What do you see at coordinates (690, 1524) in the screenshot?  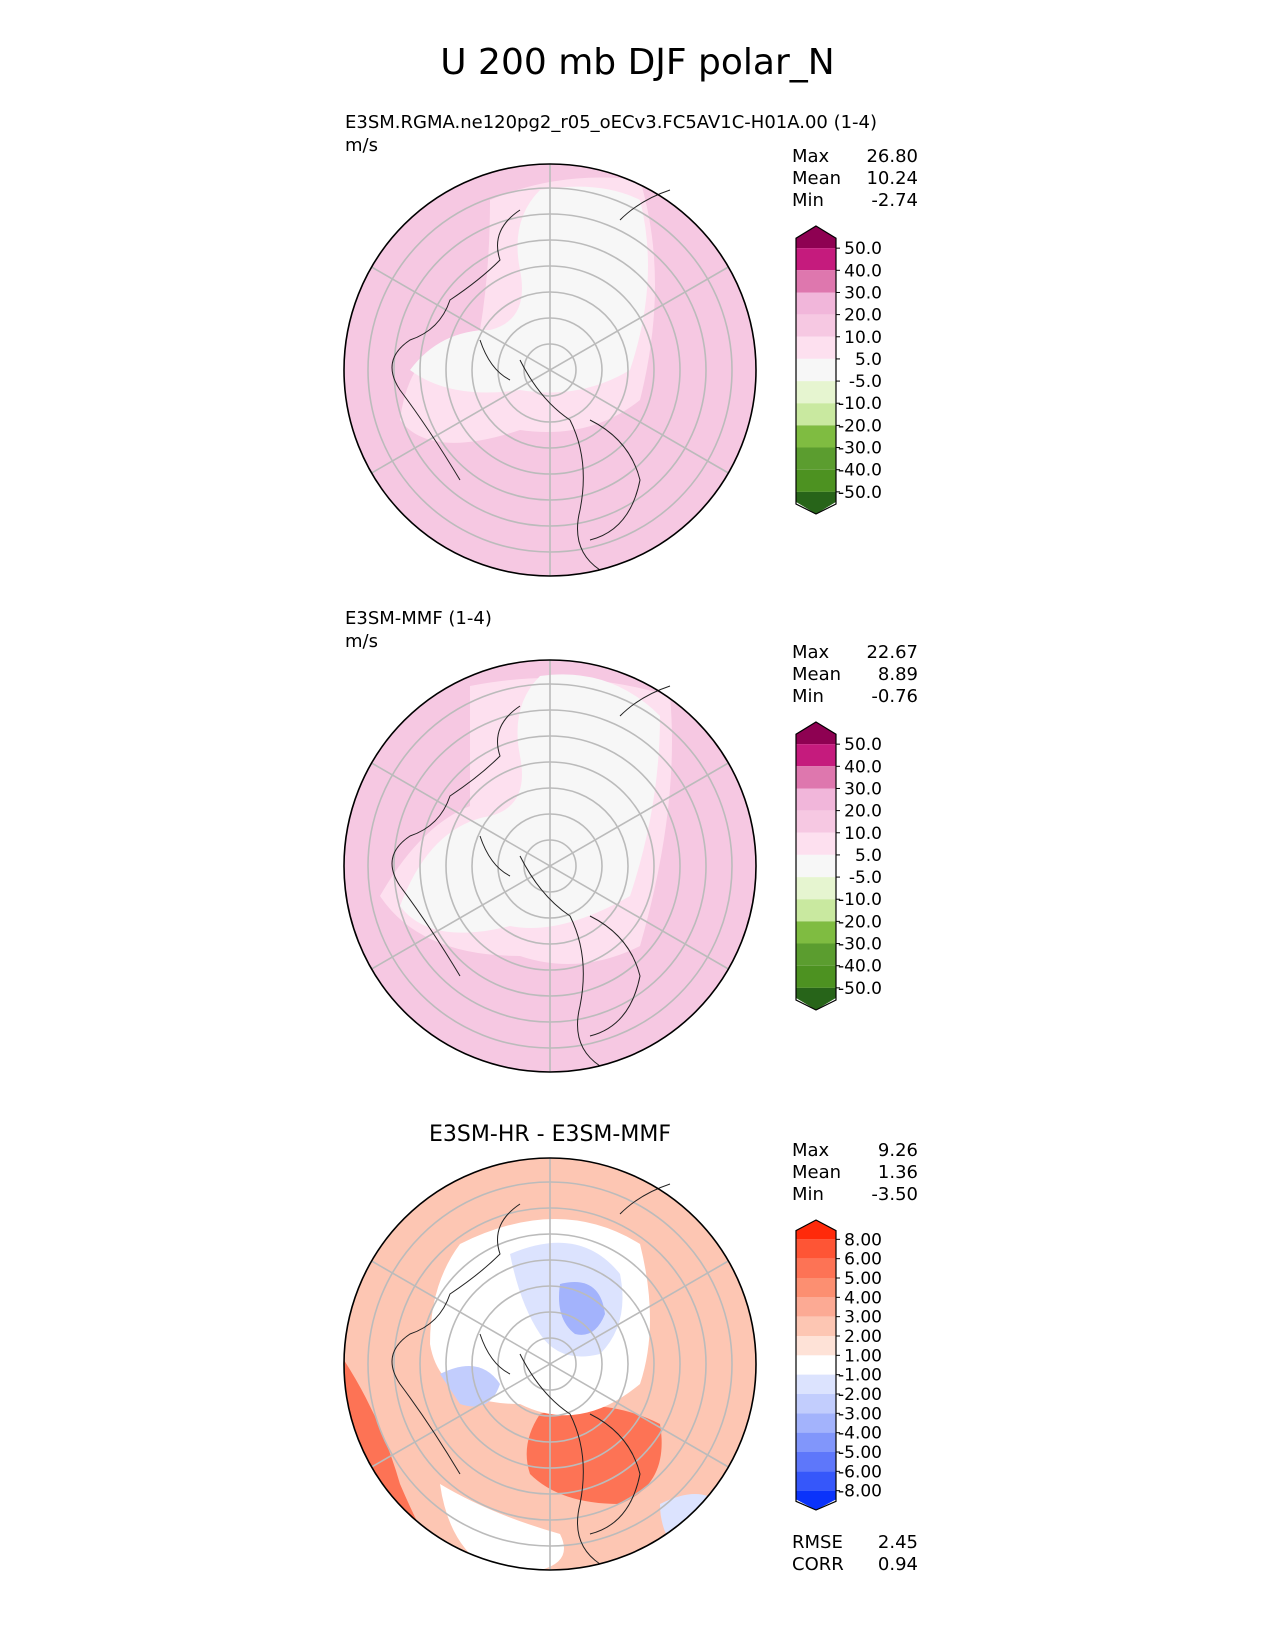 I see `panel-3-field-negative-se` at bounding box center [690, 1524].